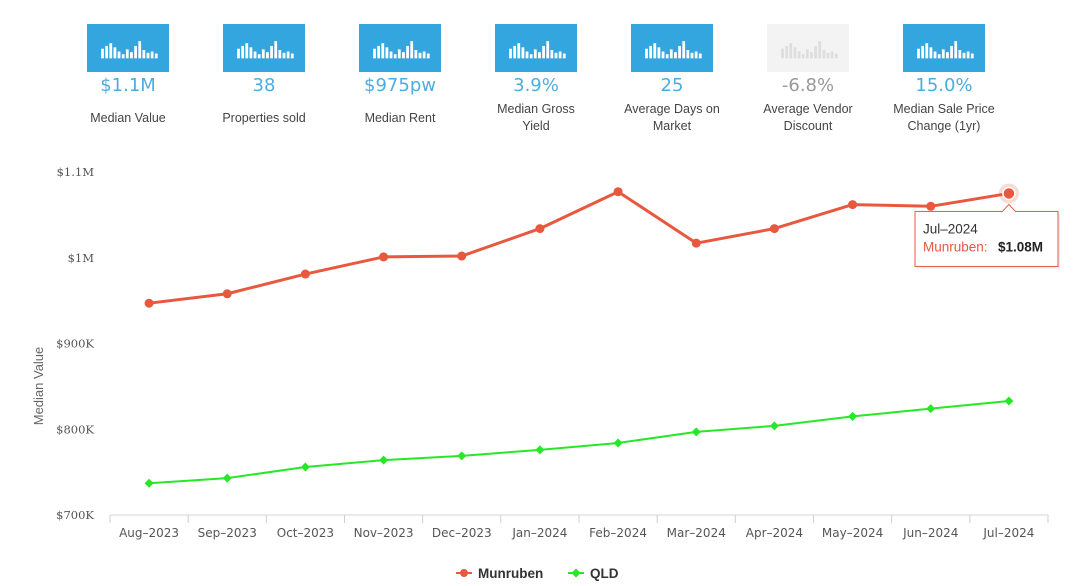  What do you see at coordinates (955, 246) in the screenshot?
I see `tooltip-series-label: Munruben:` at bounding box center [955, 246].